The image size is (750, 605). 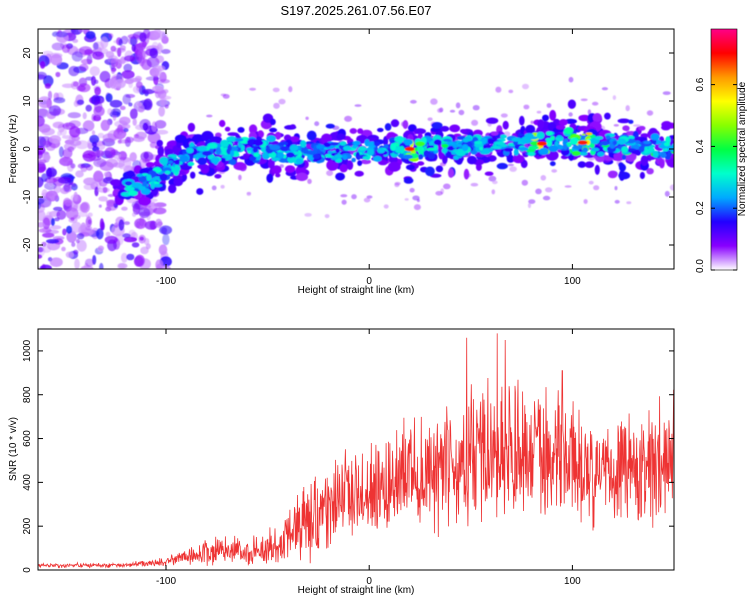 What do you see at coordinates (572, 581) in the screenshot?
I see `x-tick-label: 100` at bounding box center [572, 581].